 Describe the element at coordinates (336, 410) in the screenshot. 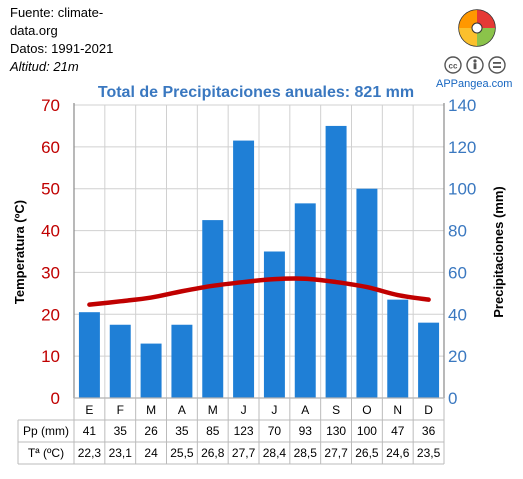

I see `x-tick-label: S` at that location.